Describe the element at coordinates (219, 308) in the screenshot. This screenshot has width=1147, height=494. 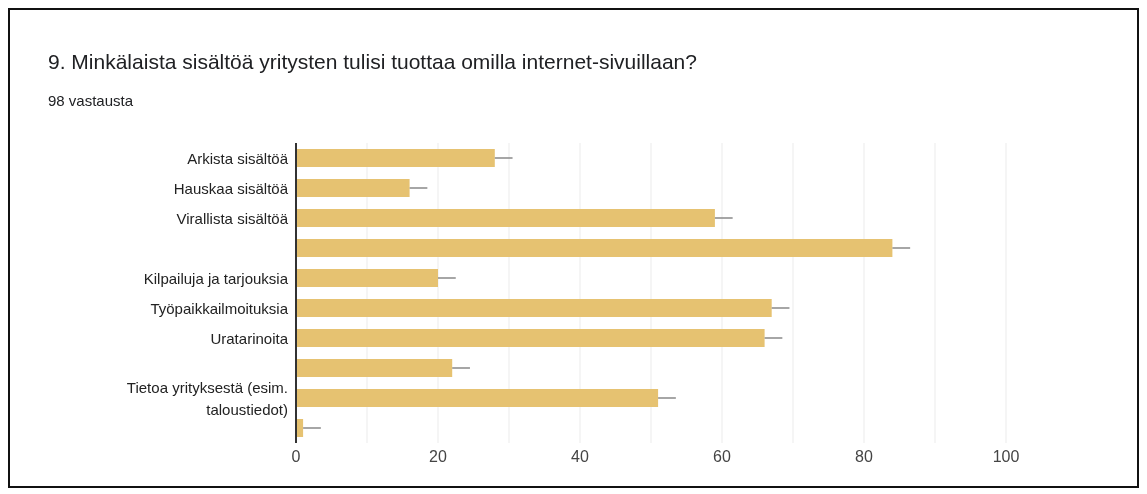
I see `y-tick-label: Työpaikkailmoituksia` at that location.